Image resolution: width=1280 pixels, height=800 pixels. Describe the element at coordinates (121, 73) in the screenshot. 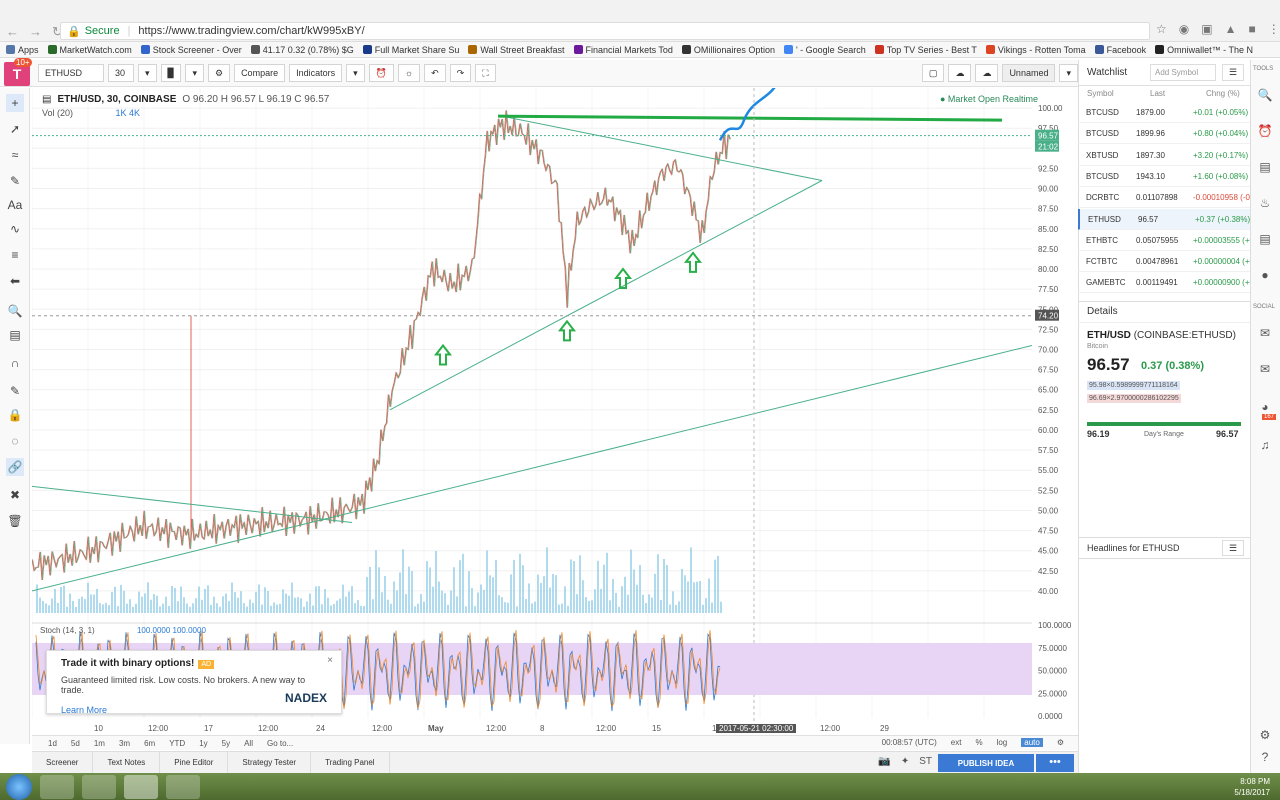

I see `interval-select: 30` at that location.